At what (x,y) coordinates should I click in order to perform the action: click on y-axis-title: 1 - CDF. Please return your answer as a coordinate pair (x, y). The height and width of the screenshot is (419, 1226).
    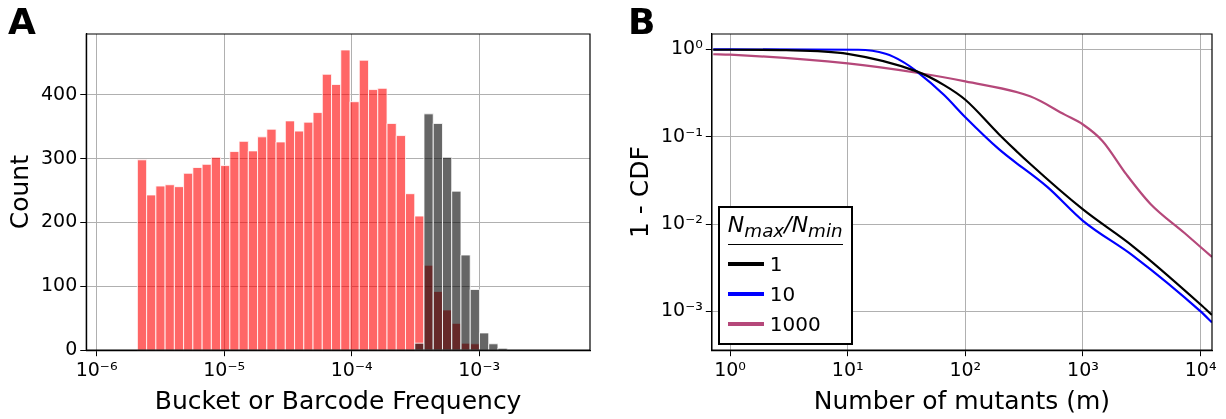
    Looking at the image, I should click on (639, 192).